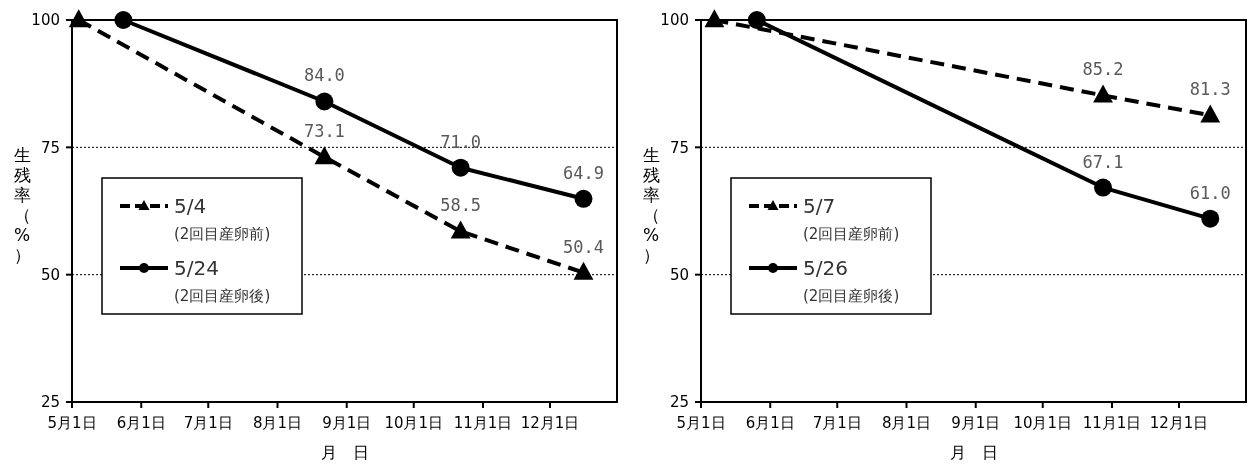 This screenshot has height=470, width=1258. I want to click on data-label: 64.9, so click(583, 172).